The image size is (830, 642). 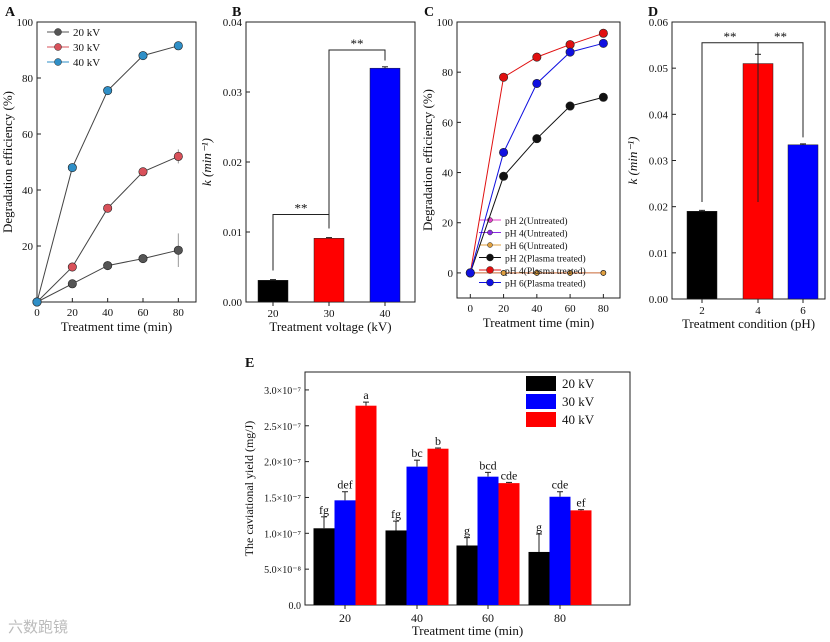 I want to click on x-axis-label: Treatment condition (pH), so click(x=748, y=323).